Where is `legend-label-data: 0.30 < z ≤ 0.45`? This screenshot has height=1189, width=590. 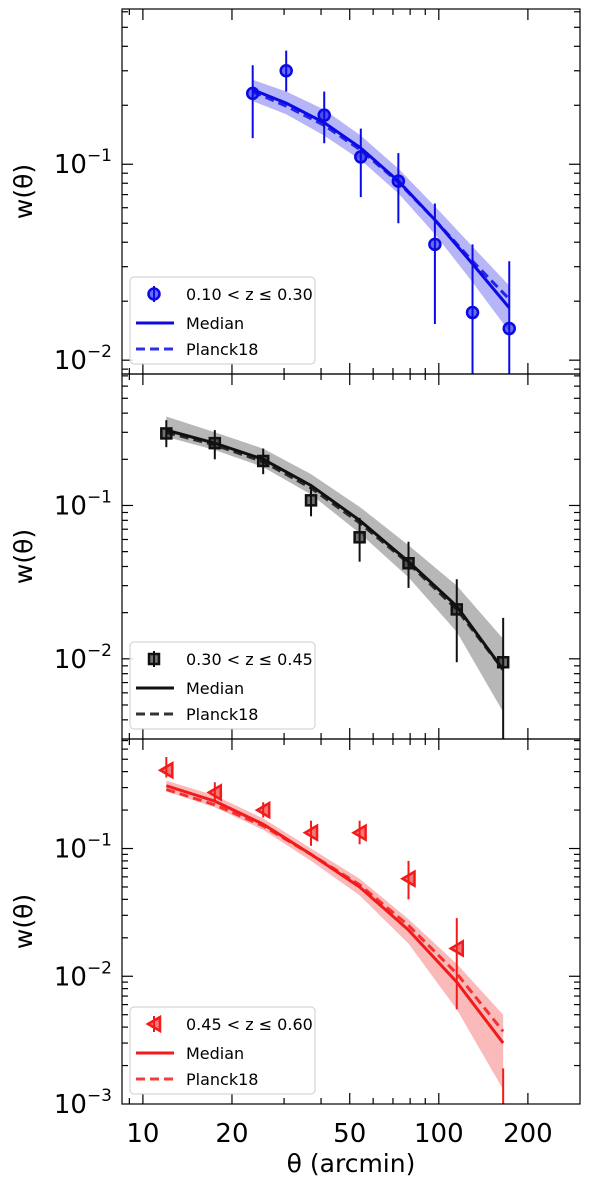
legend-label-data: 0.30 < z ≤ 0.45 is located at coordinates (249, 659).